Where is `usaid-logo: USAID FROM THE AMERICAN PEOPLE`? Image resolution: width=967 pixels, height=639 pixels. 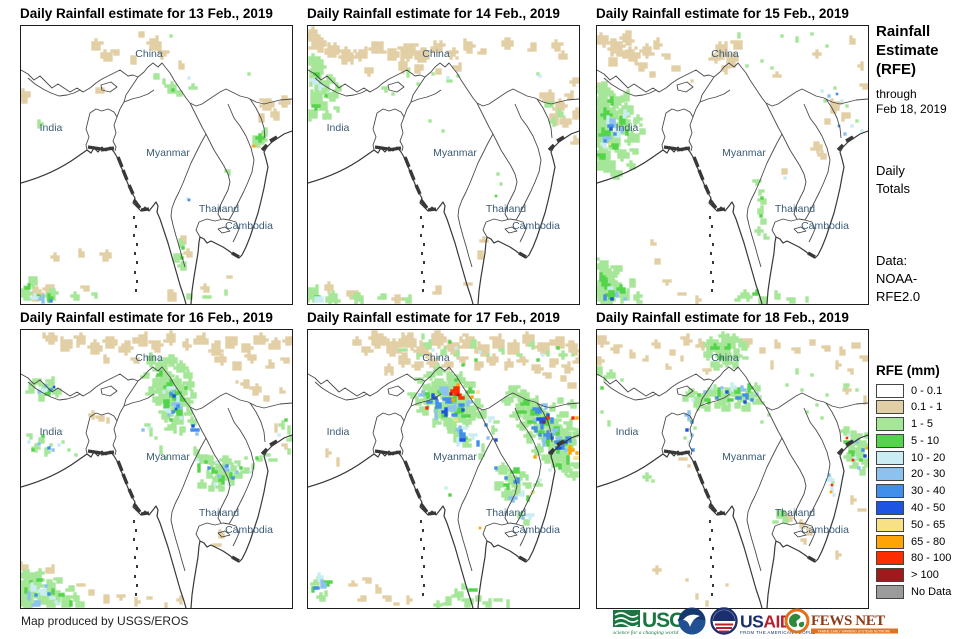 usaid-logo: USAID FROM THE AMERICAN PEOPLE is located at coordinates (762, 621).